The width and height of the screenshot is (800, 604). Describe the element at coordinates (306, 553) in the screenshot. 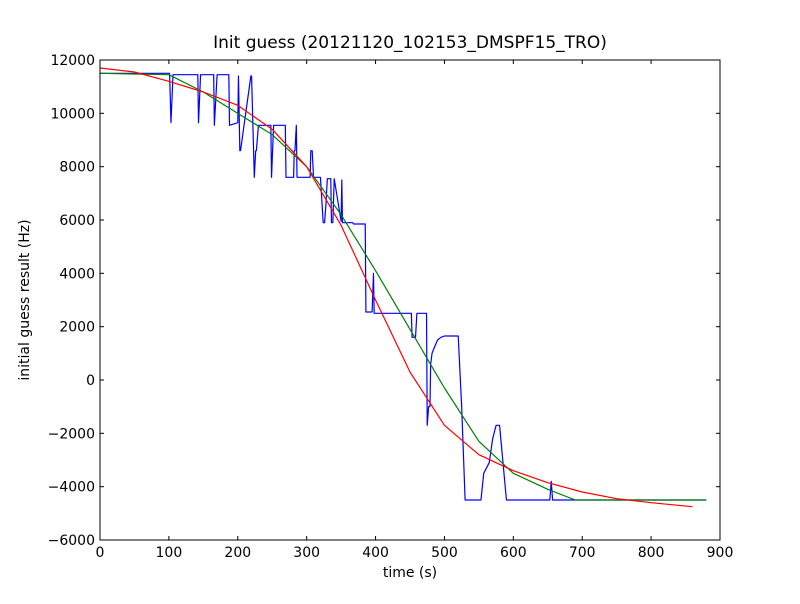

I see `x-tick-label: 300` at that location.